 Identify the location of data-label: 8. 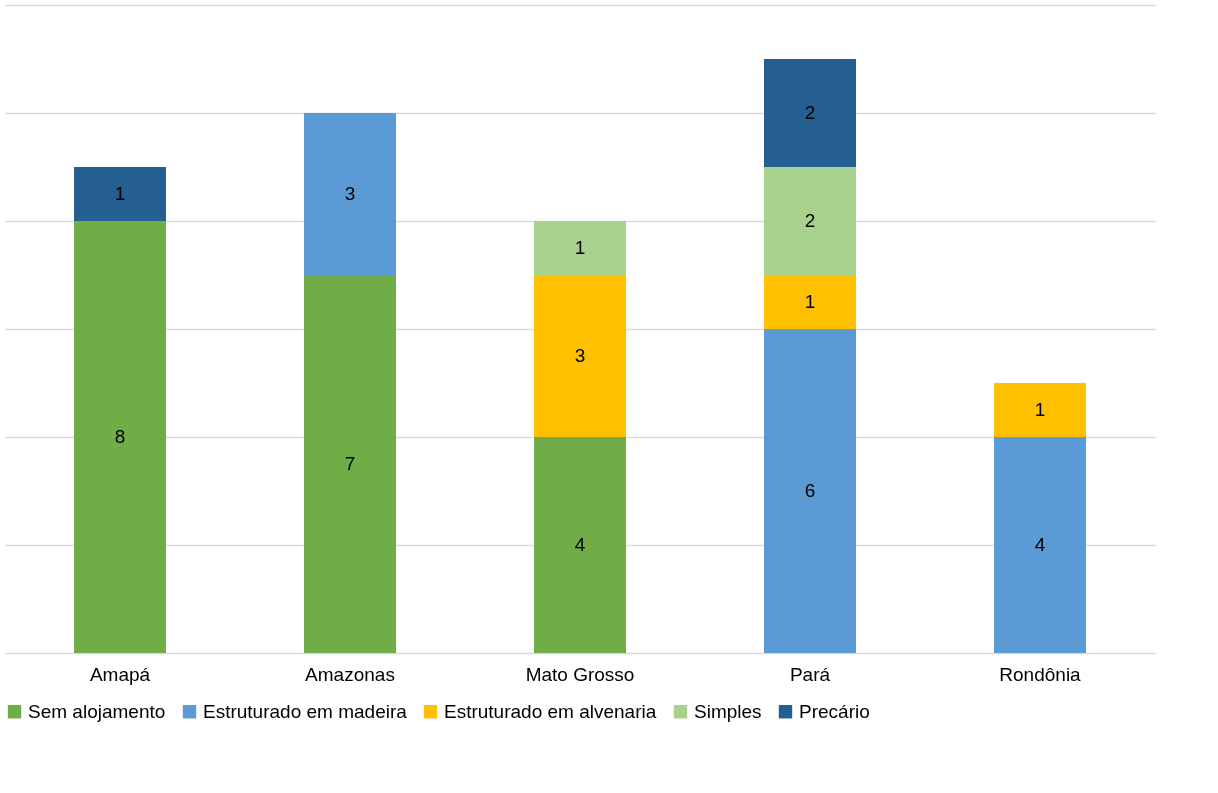
(120, 436).